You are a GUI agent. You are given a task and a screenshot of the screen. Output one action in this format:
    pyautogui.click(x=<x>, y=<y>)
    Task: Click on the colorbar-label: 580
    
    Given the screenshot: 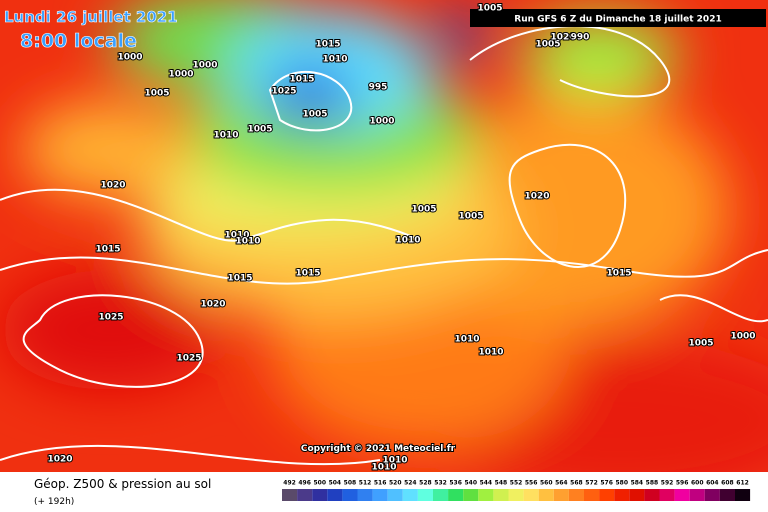 What is the action you would take?
    pyautogui.click(x=621, y=483)
    